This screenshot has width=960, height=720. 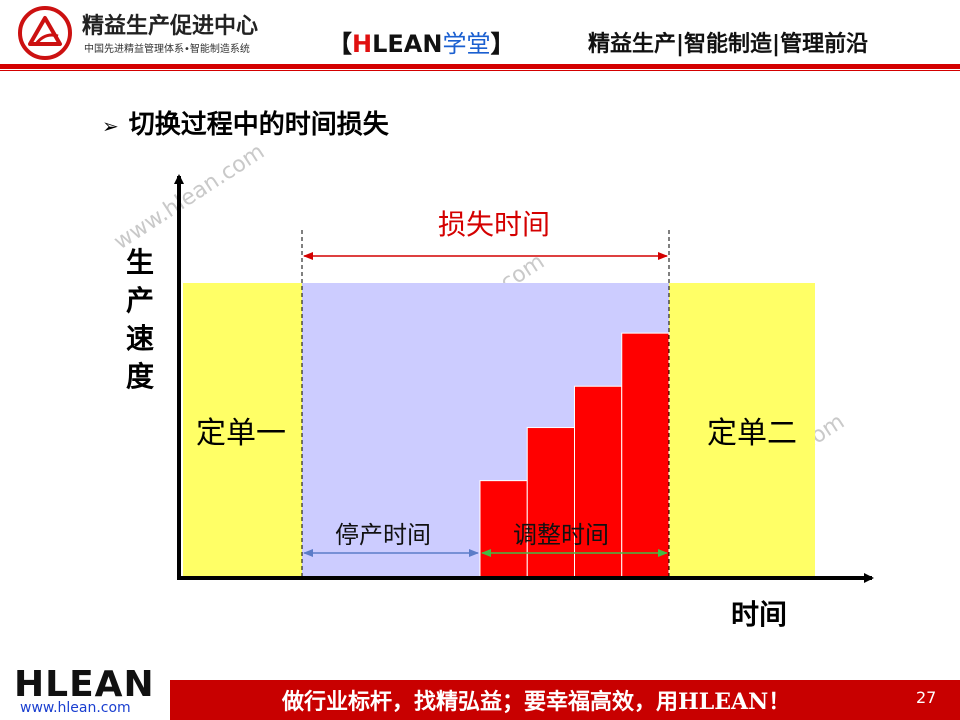 What do you see at coordinates (167, 49) in the screenshot?
I see `logo-subtitle: 中国先进精益管理体系•智能制造系统` at bounding box center [167, 49].